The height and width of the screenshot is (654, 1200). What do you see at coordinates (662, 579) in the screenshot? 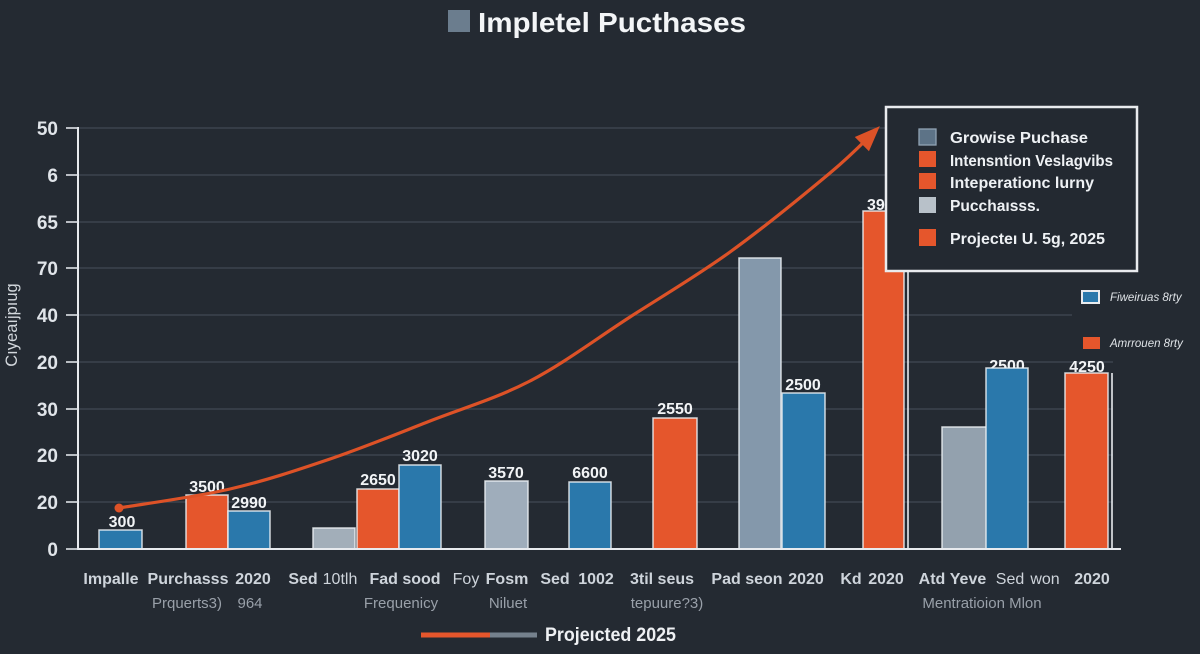
I see `svg-text: 3til seus` at bounding box center [662, 579].